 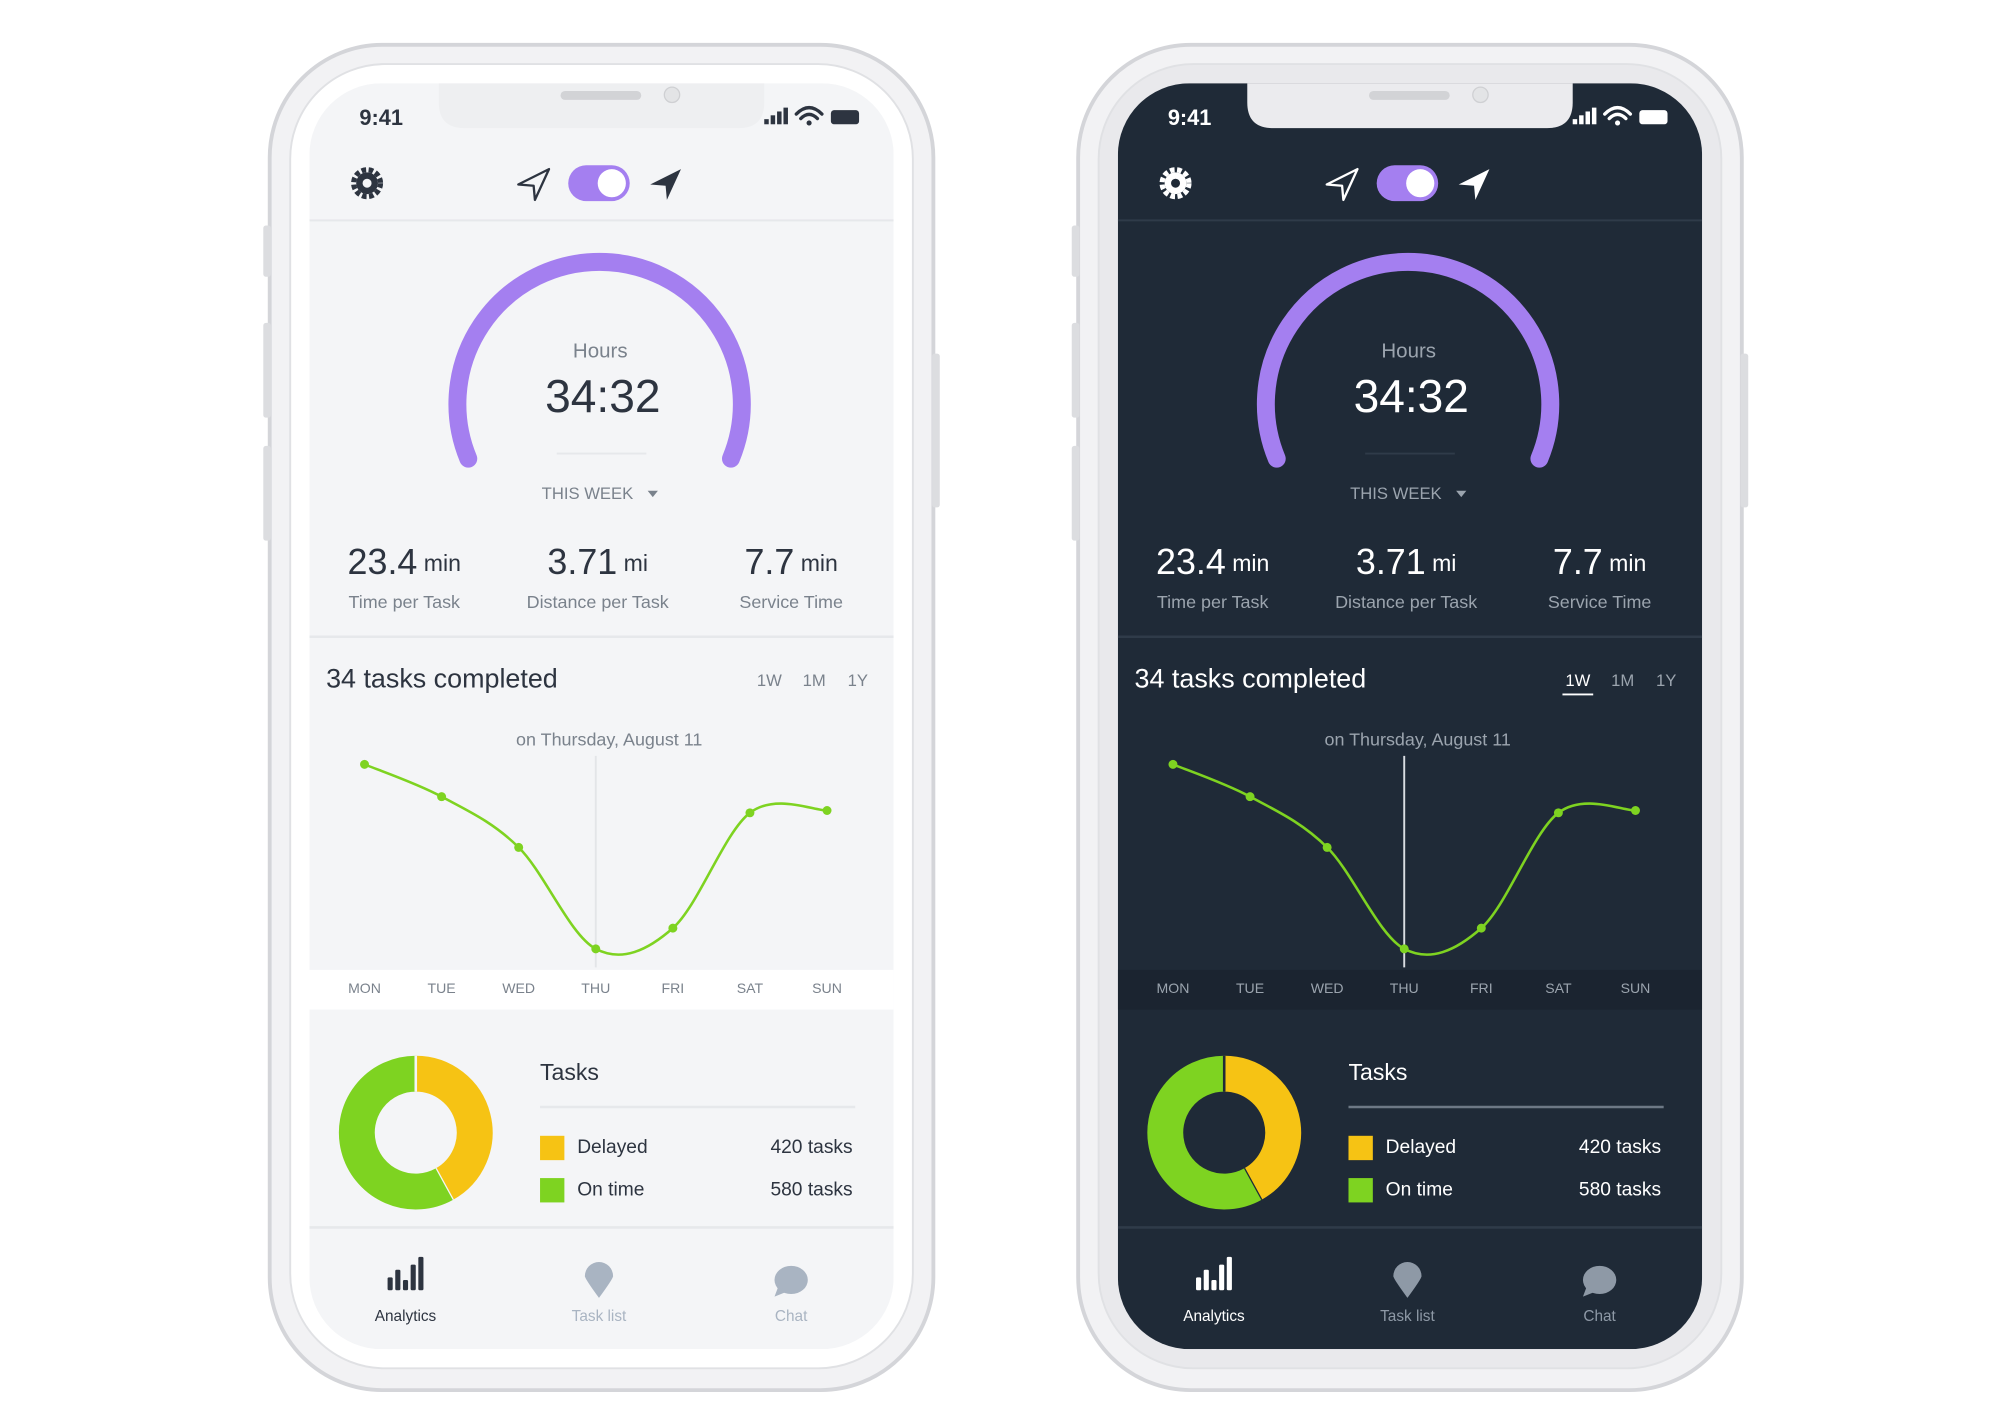 I want to click on gauge-label: Hours, so click(x=600, y=351).